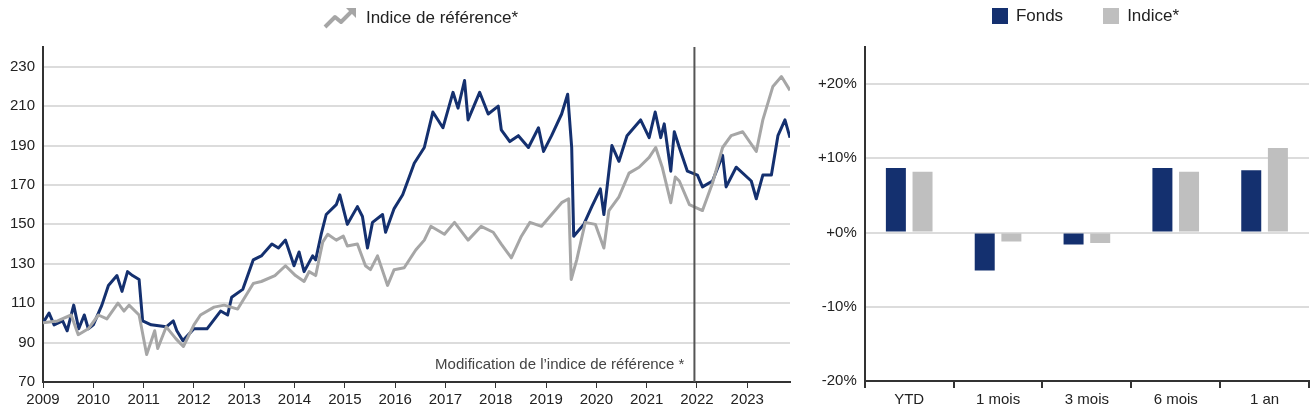  What do you see at coordinates (294, 399) in the screenshot?
I see `x-tick-label: 2014` at bounding box center [294, 399].